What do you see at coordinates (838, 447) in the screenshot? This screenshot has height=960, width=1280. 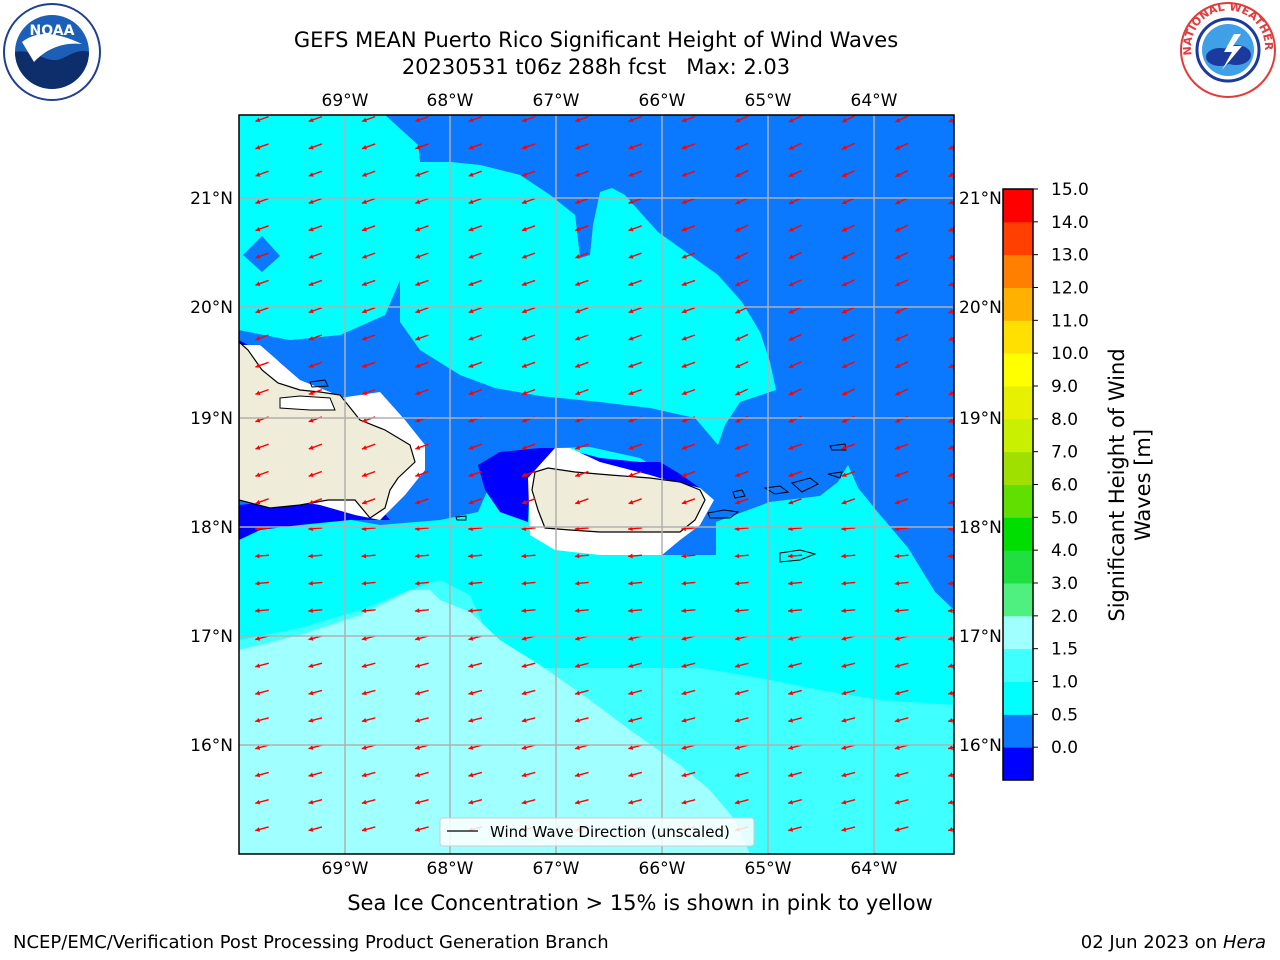 I see `anegada-island` at bounding box center [838, 447].